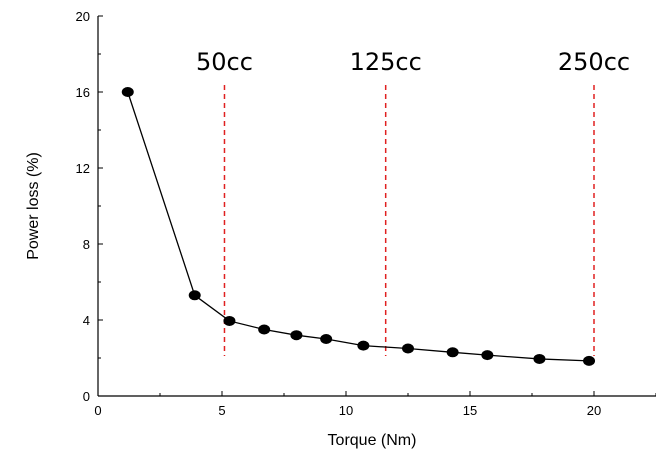 The width and height of the screenshot is (656, 452). I want to click on threshold-label: 50cc, so click(224, 62).